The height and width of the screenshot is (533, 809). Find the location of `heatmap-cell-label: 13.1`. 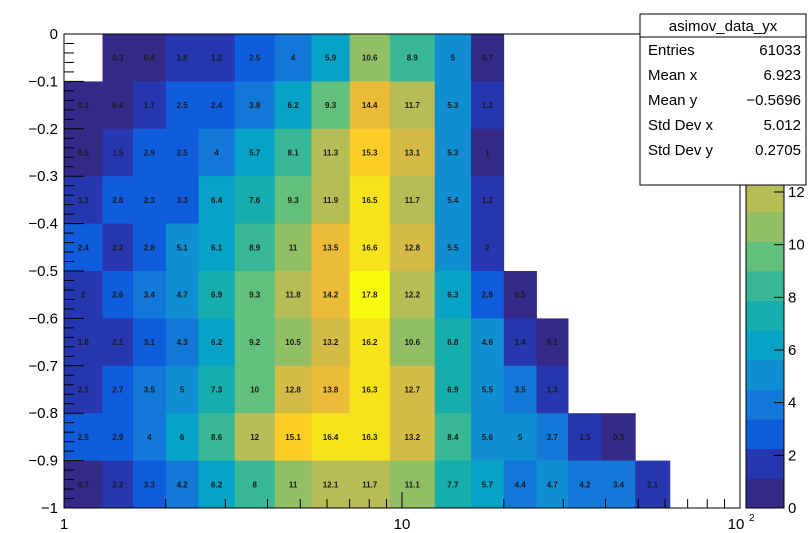

heatmap-cell-label: 13.1 is located at coordinates (412, 153).